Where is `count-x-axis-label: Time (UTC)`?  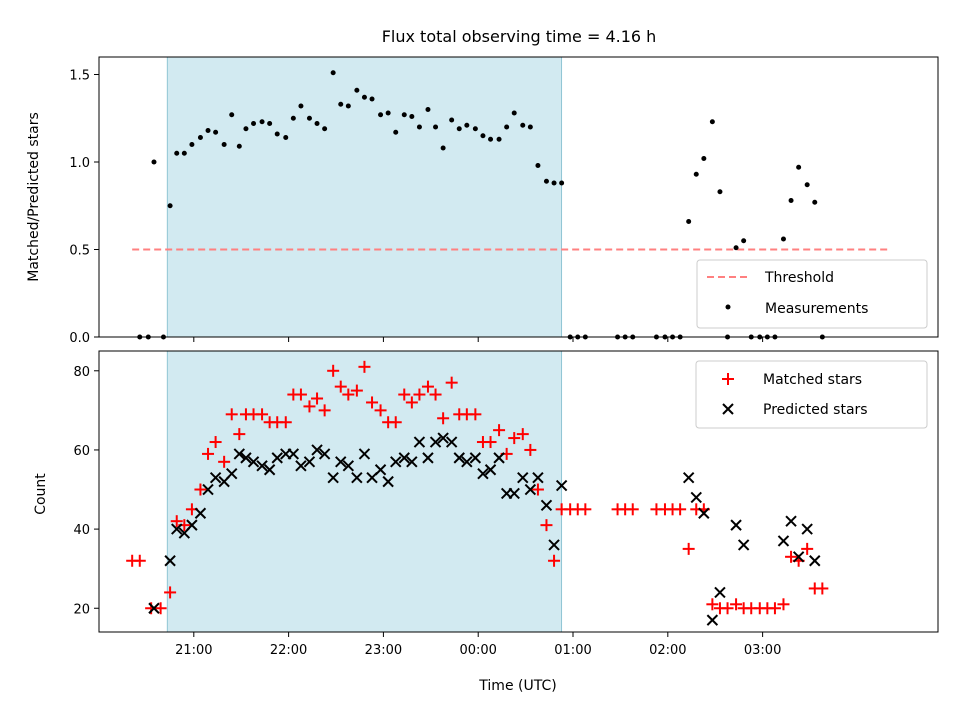
count-x-axis-label: Time (UTC) is located at coordinates (517, 686).